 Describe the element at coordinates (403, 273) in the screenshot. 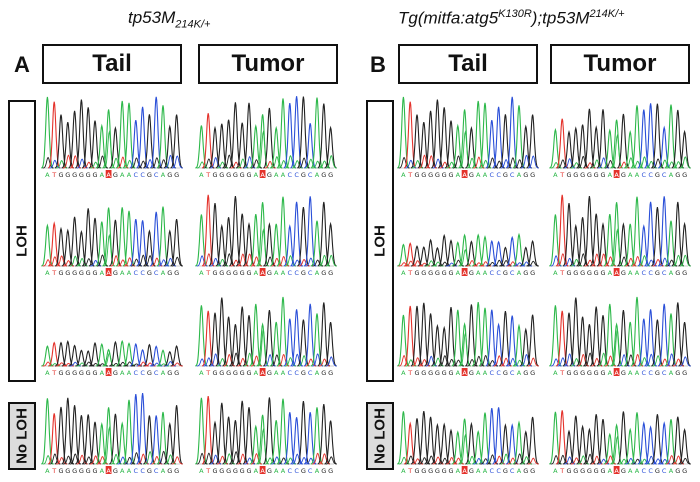

I see `chromatogram-b-tail-2-base-call-1: A` at that location.